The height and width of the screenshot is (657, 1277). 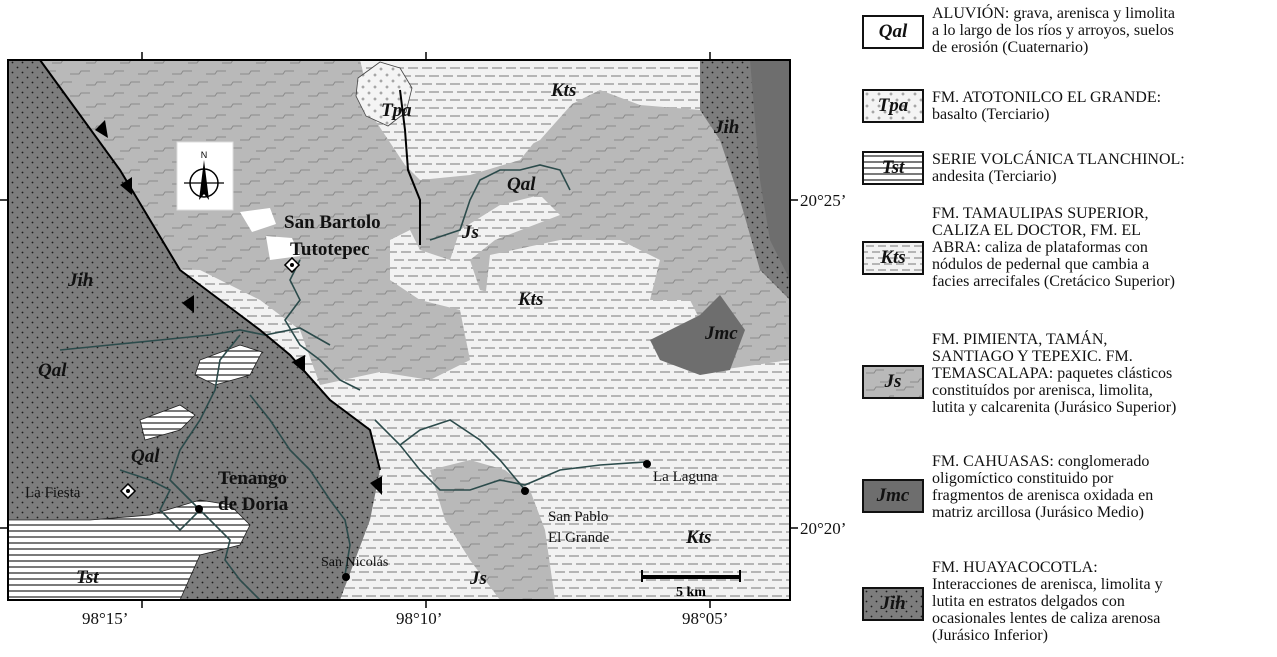 I want to click on place-san-bartolo-line2: Tutotepec, so click(x=330, y=249).